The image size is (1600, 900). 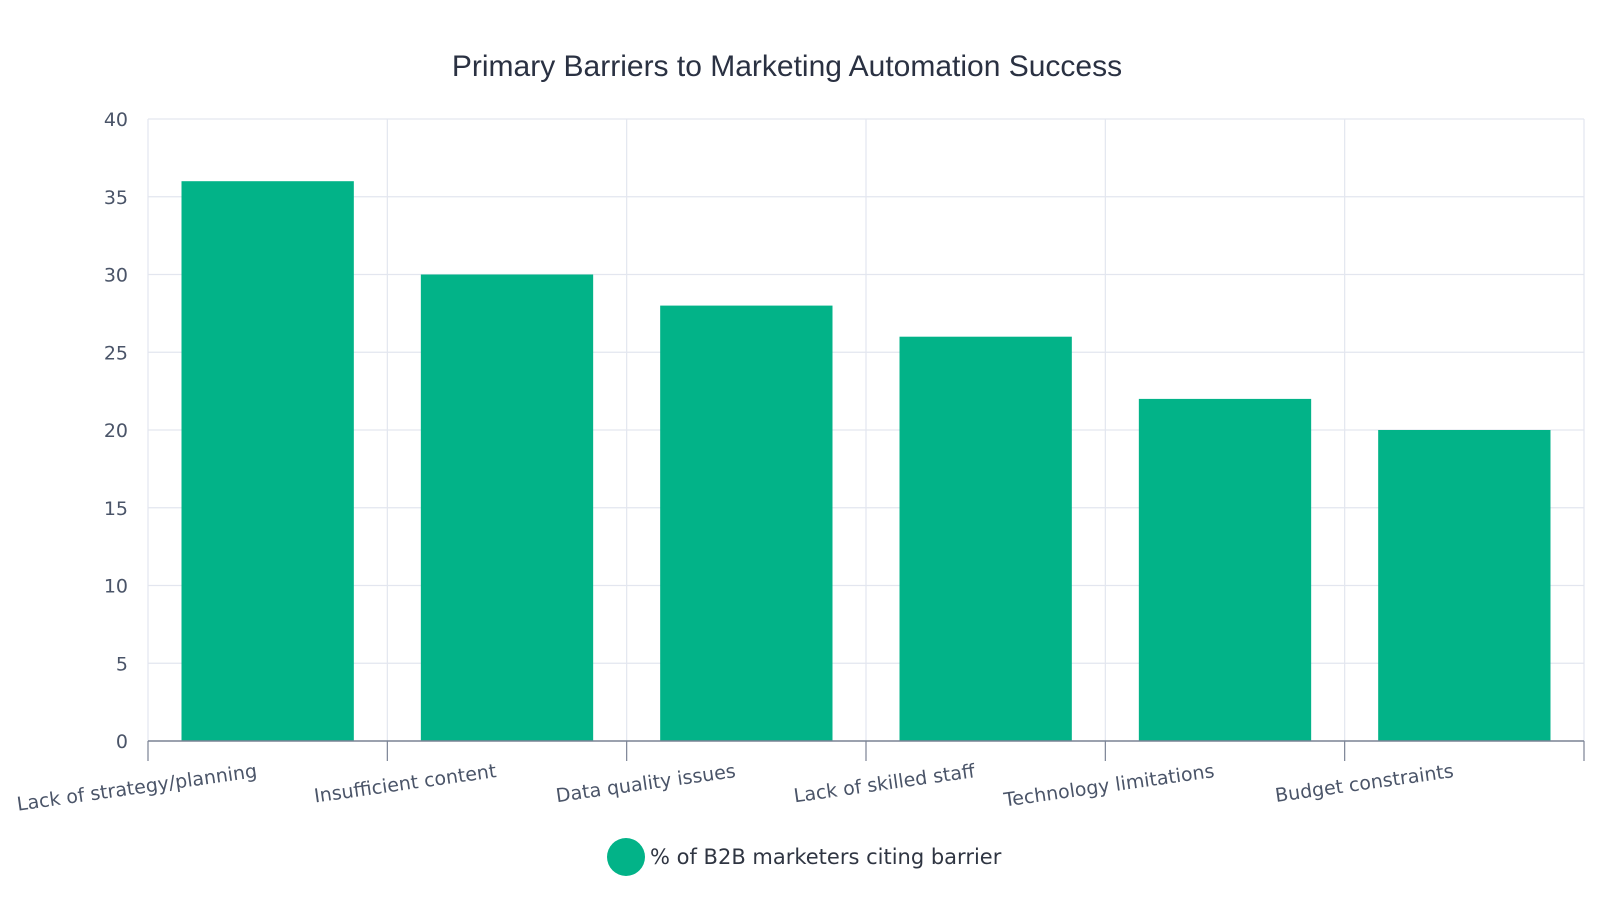 What do you see at coordinates (1109, 785) in the screenshot?
I see `x-tick-label: Technology limitations` at bounding box center [1109, 785].